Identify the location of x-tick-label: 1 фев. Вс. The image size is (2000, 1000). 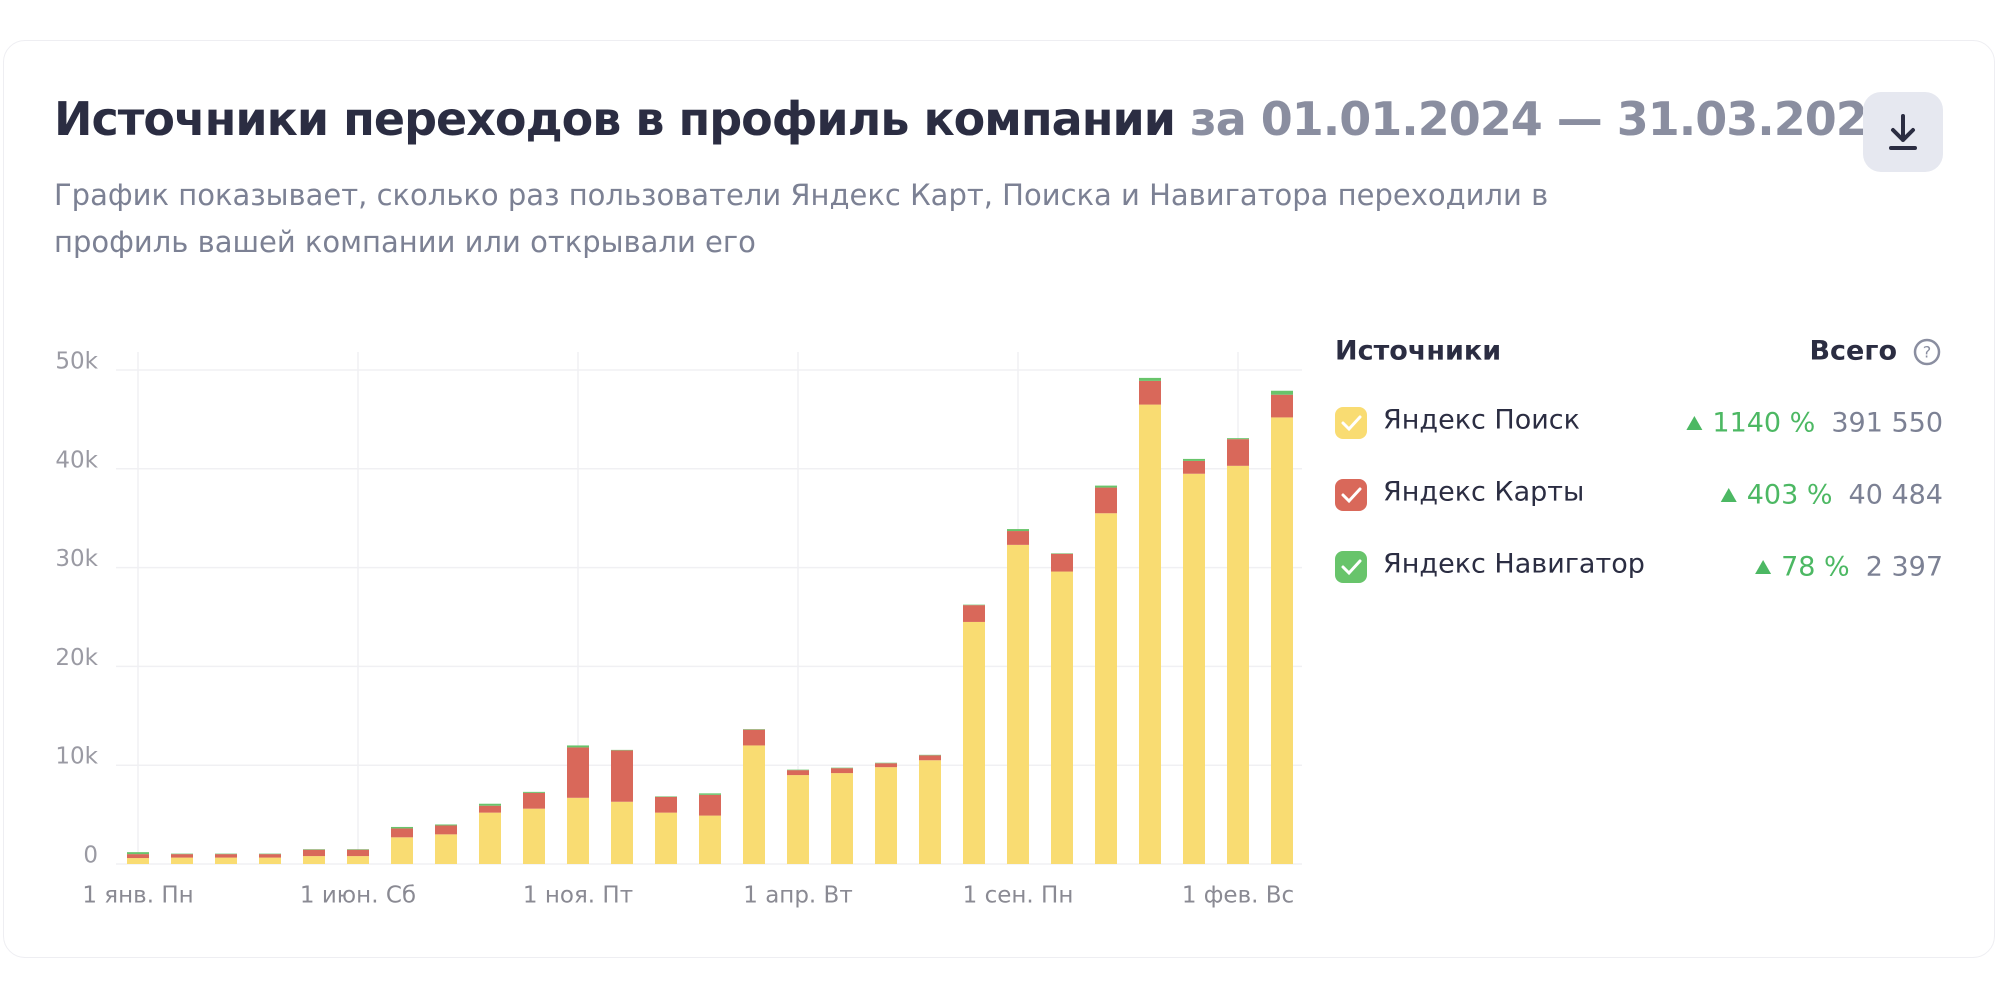
(1238, 896).